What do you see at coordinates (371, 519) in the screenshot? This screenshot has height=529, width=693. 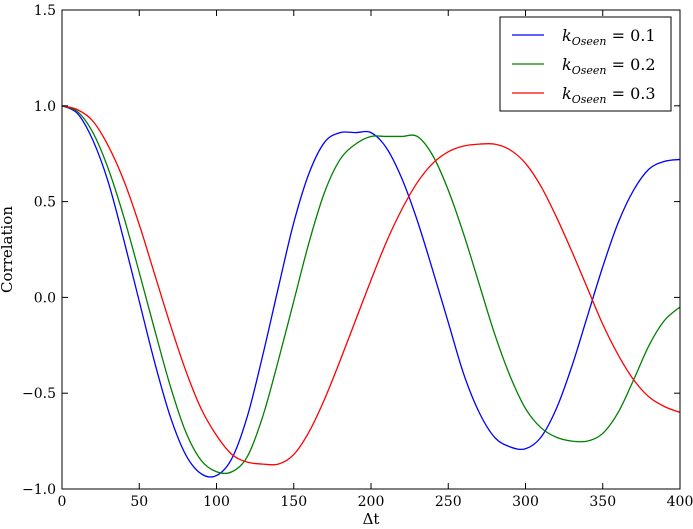 I see `x-axis-label: Δt` at bounding box center [371, 519].